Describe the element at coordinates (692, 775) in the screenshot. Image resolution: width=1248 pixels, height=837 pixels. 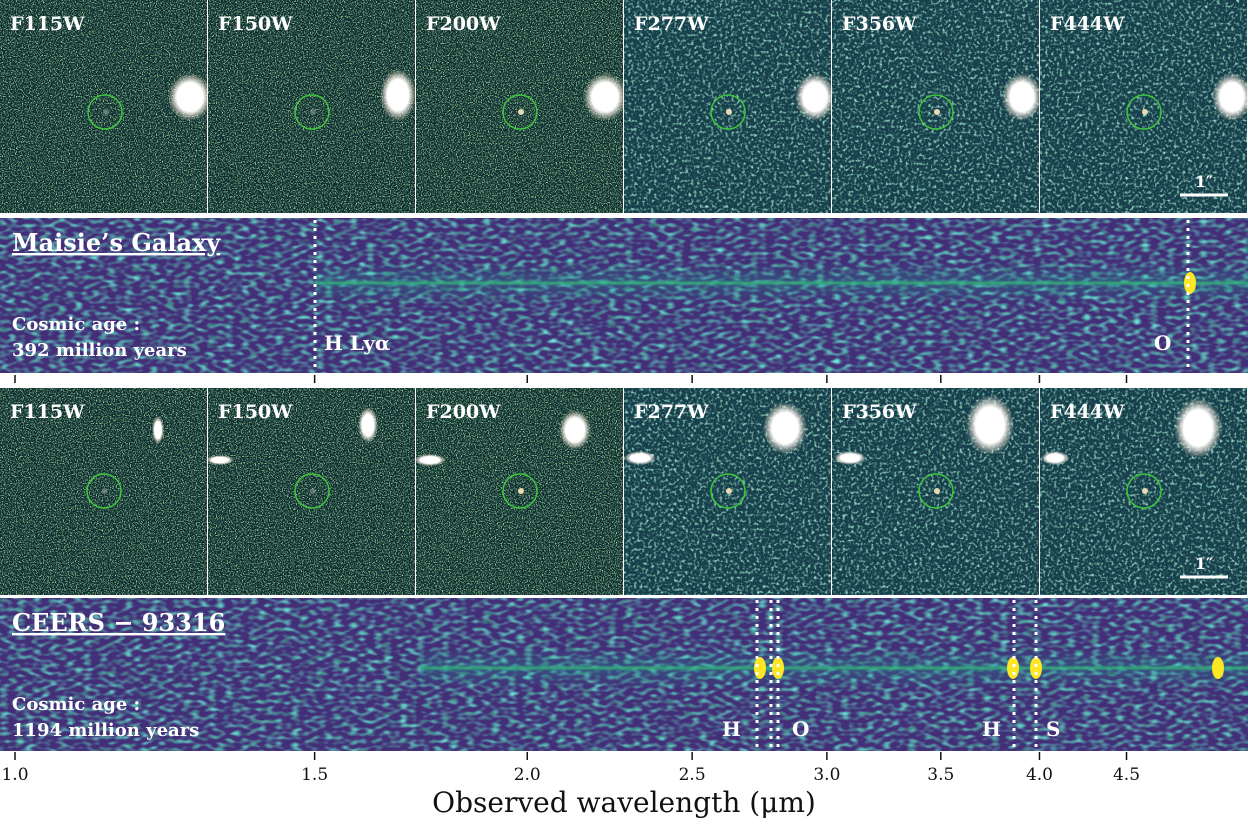
I see `x-tick-label: 2.5` at that location.